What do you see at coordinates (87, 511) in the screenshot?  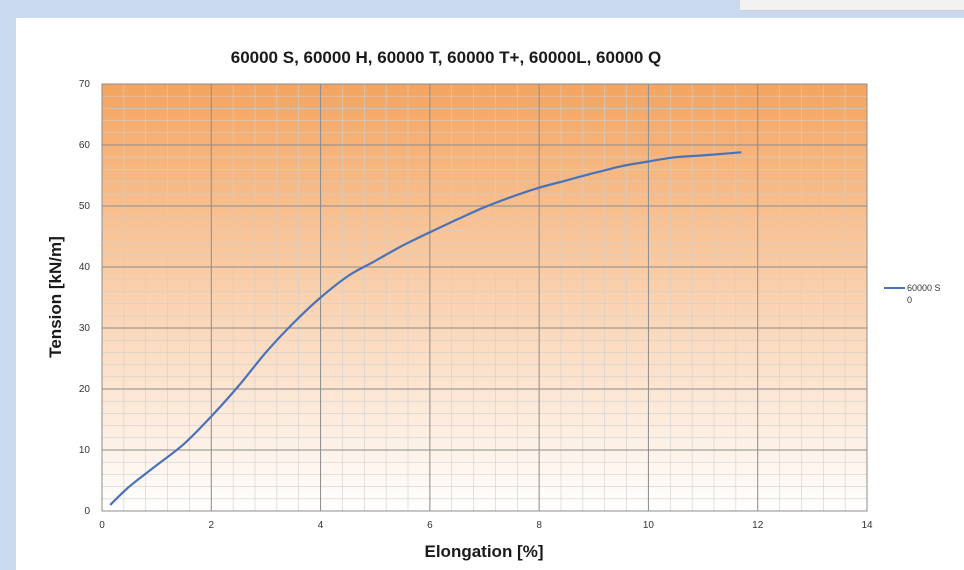 I see `y-tick-label: 0` at bounding box center [87, 511].